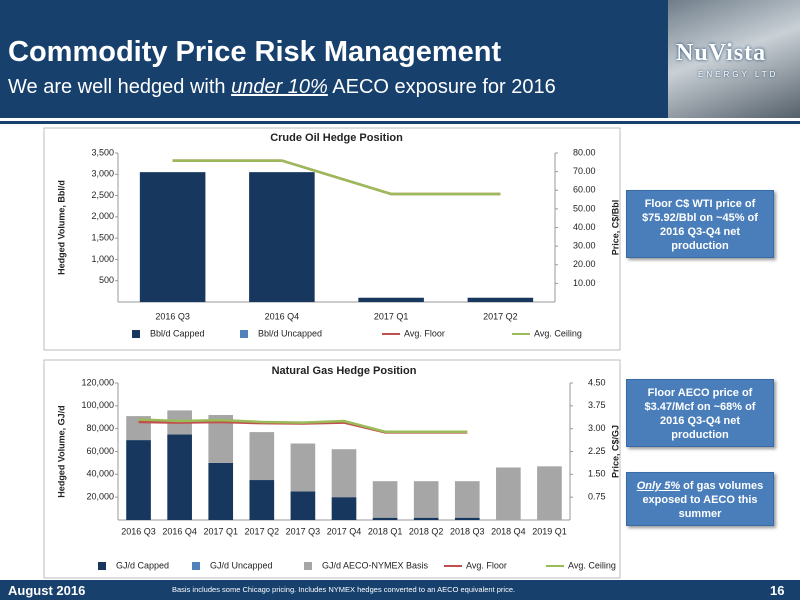 The height and width of the screenshot is (600, 800). What do you see at coordinates (658, 486) in the screenshot?
I see `callout-emphasis: Only 5%` at bounding box center [658, 486].